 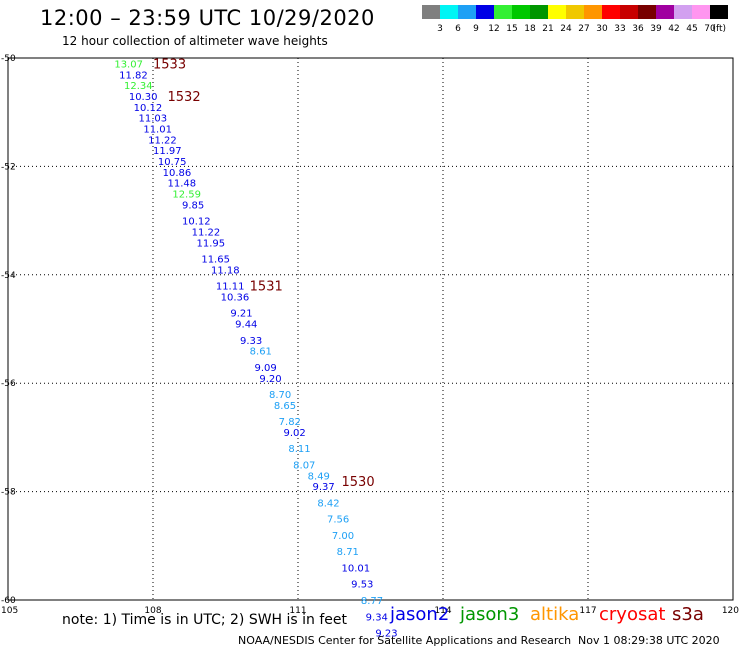 What do you see at coordinates (319, 476) in the screenshot?
I see `wave-height-value: 8.49` at bounding box center [319, 476].